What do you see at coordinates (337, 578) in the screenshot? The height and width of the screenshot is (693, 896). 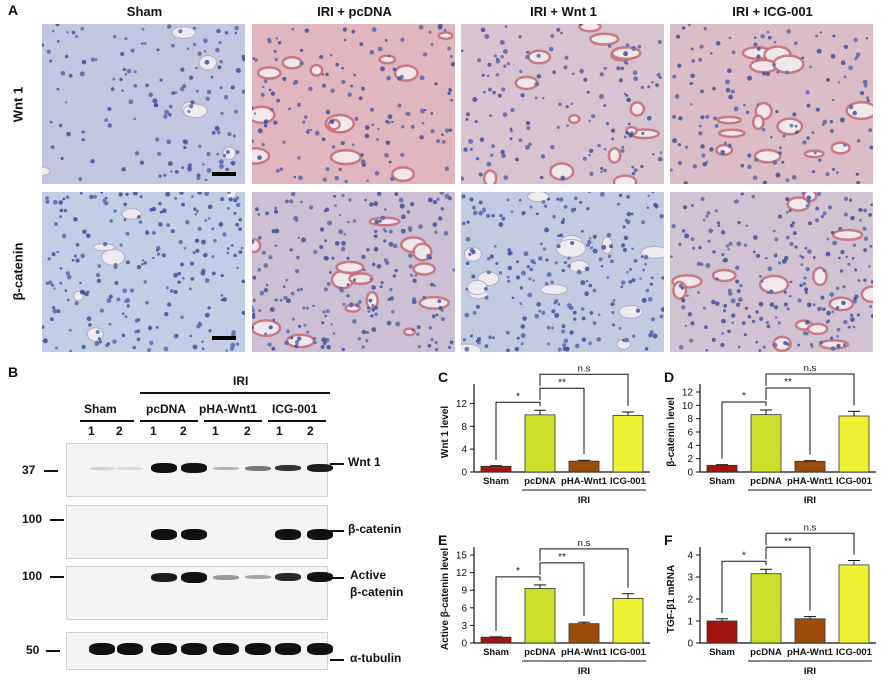 I see `blot-pointer-active-beta-catenin` at bounding box center [337, 578].